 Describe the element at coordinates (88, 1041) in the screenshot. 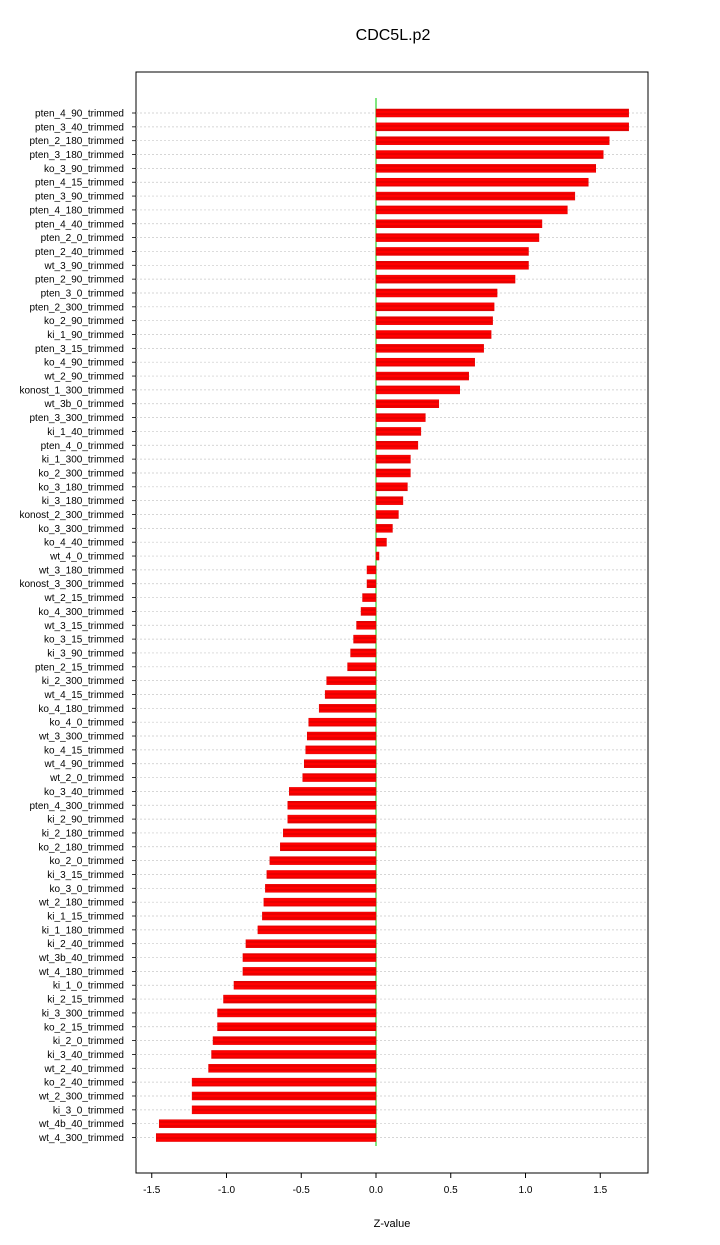

I see `category-label: ki_2_0_trimmed` at that location.